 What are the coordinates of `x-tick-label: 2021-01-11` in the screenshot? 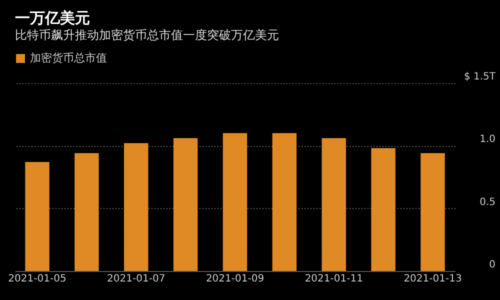 It's located at (333, 279).